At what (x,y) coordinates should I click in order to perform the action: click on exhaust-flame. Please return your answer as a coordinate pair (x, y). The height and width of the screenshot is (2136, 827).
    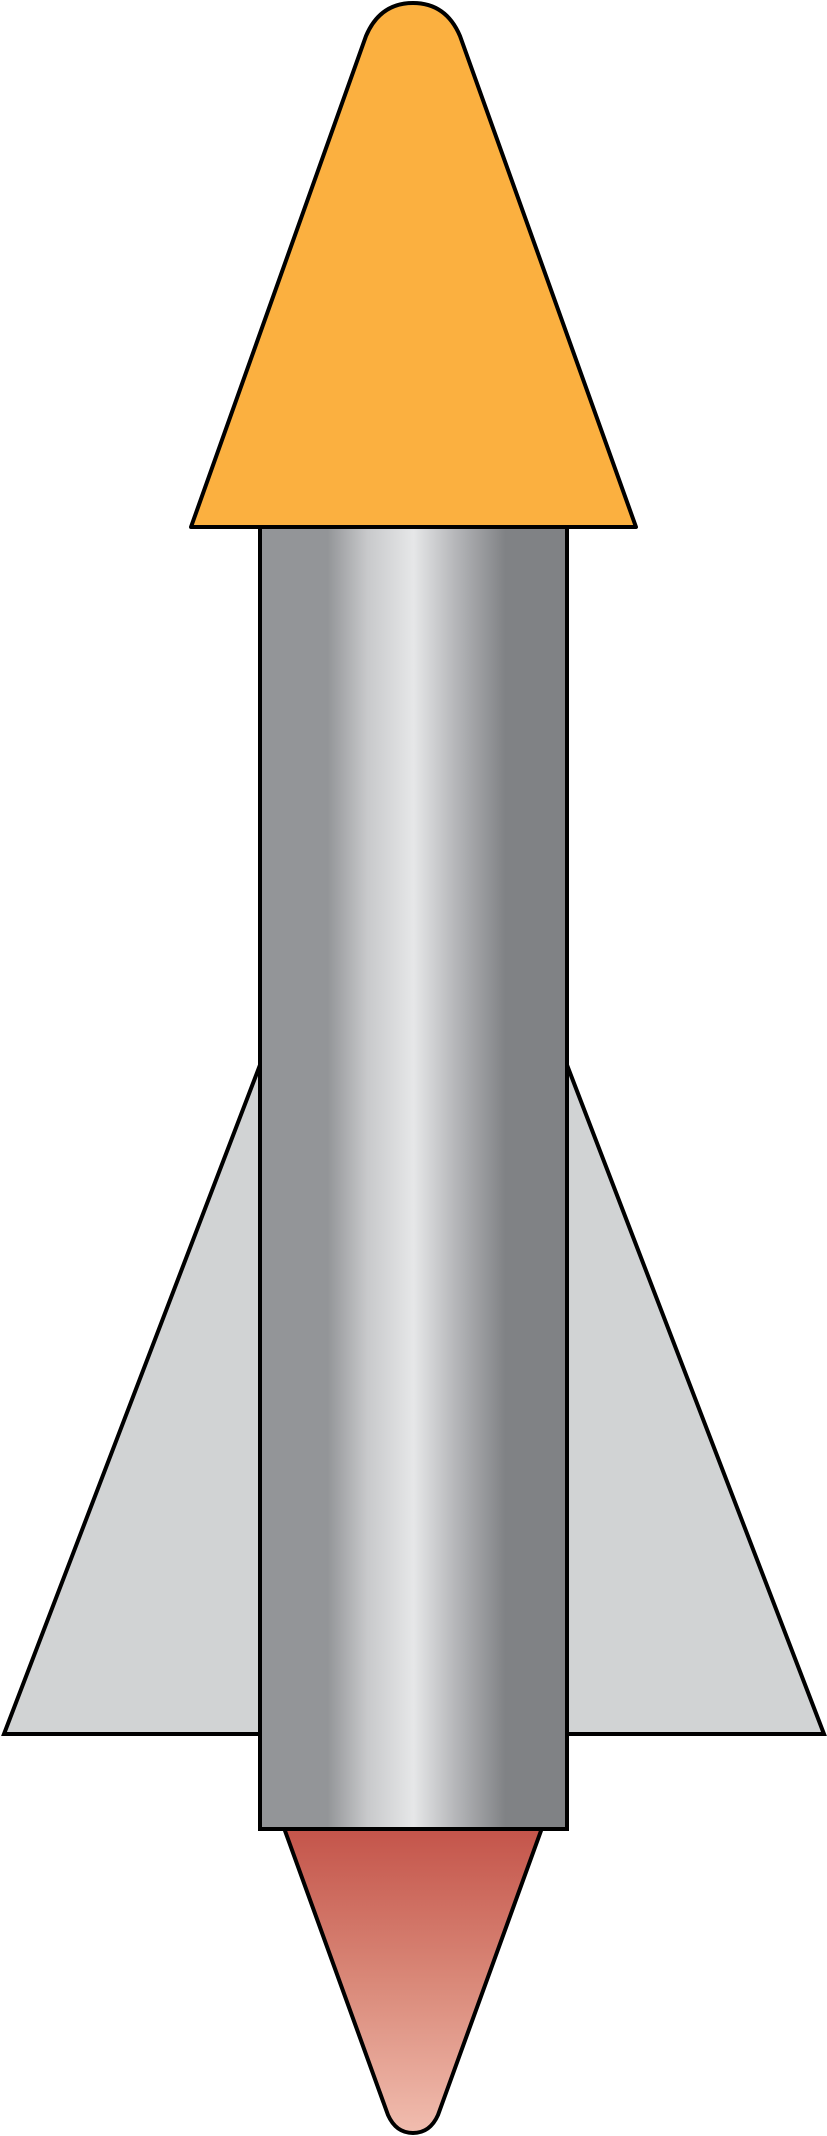
    Looking at the image, I should click on (413, 1980).